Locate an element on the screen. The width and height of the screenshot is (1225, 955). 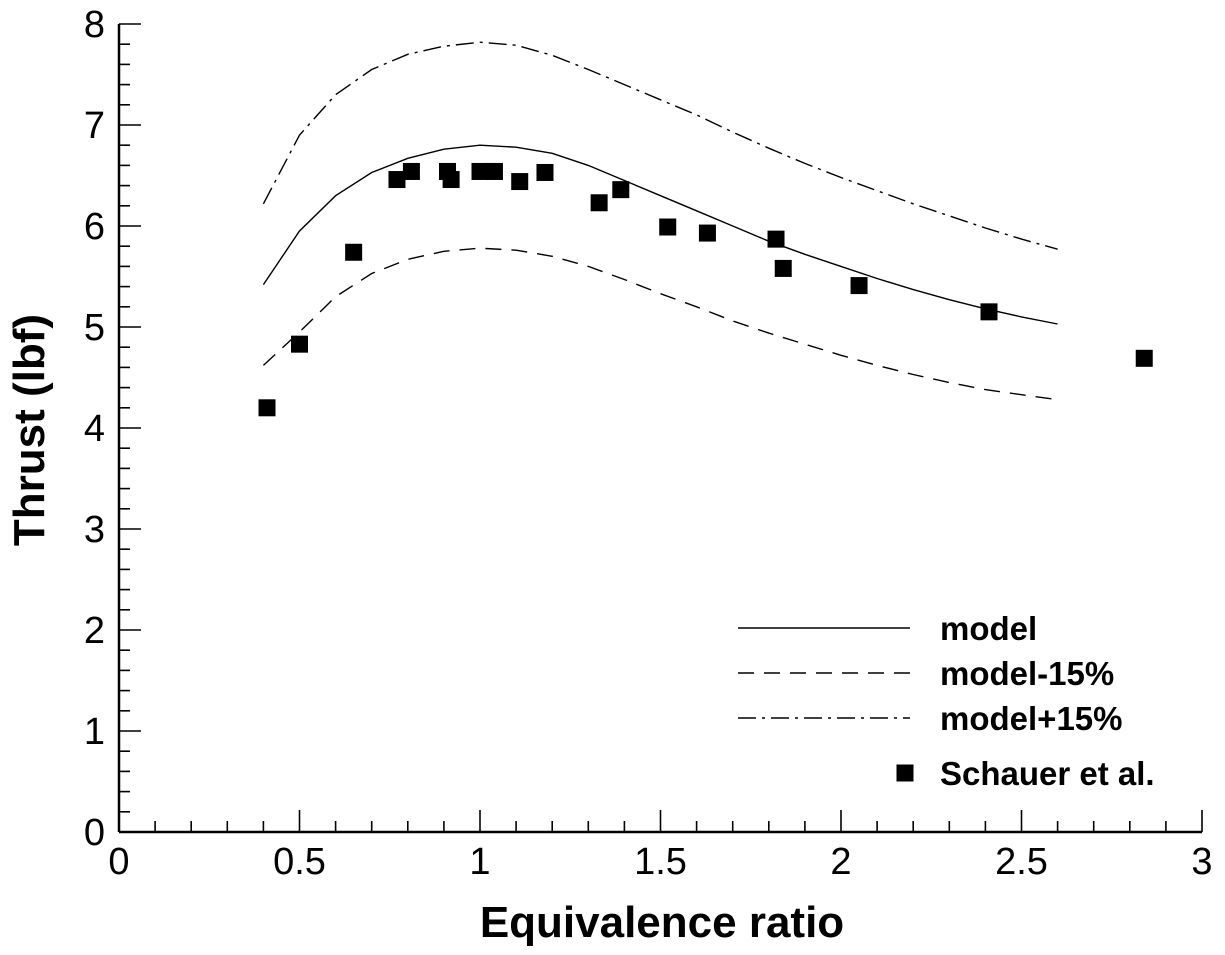
legend-label-model: model is located at coordinates (988, 628).